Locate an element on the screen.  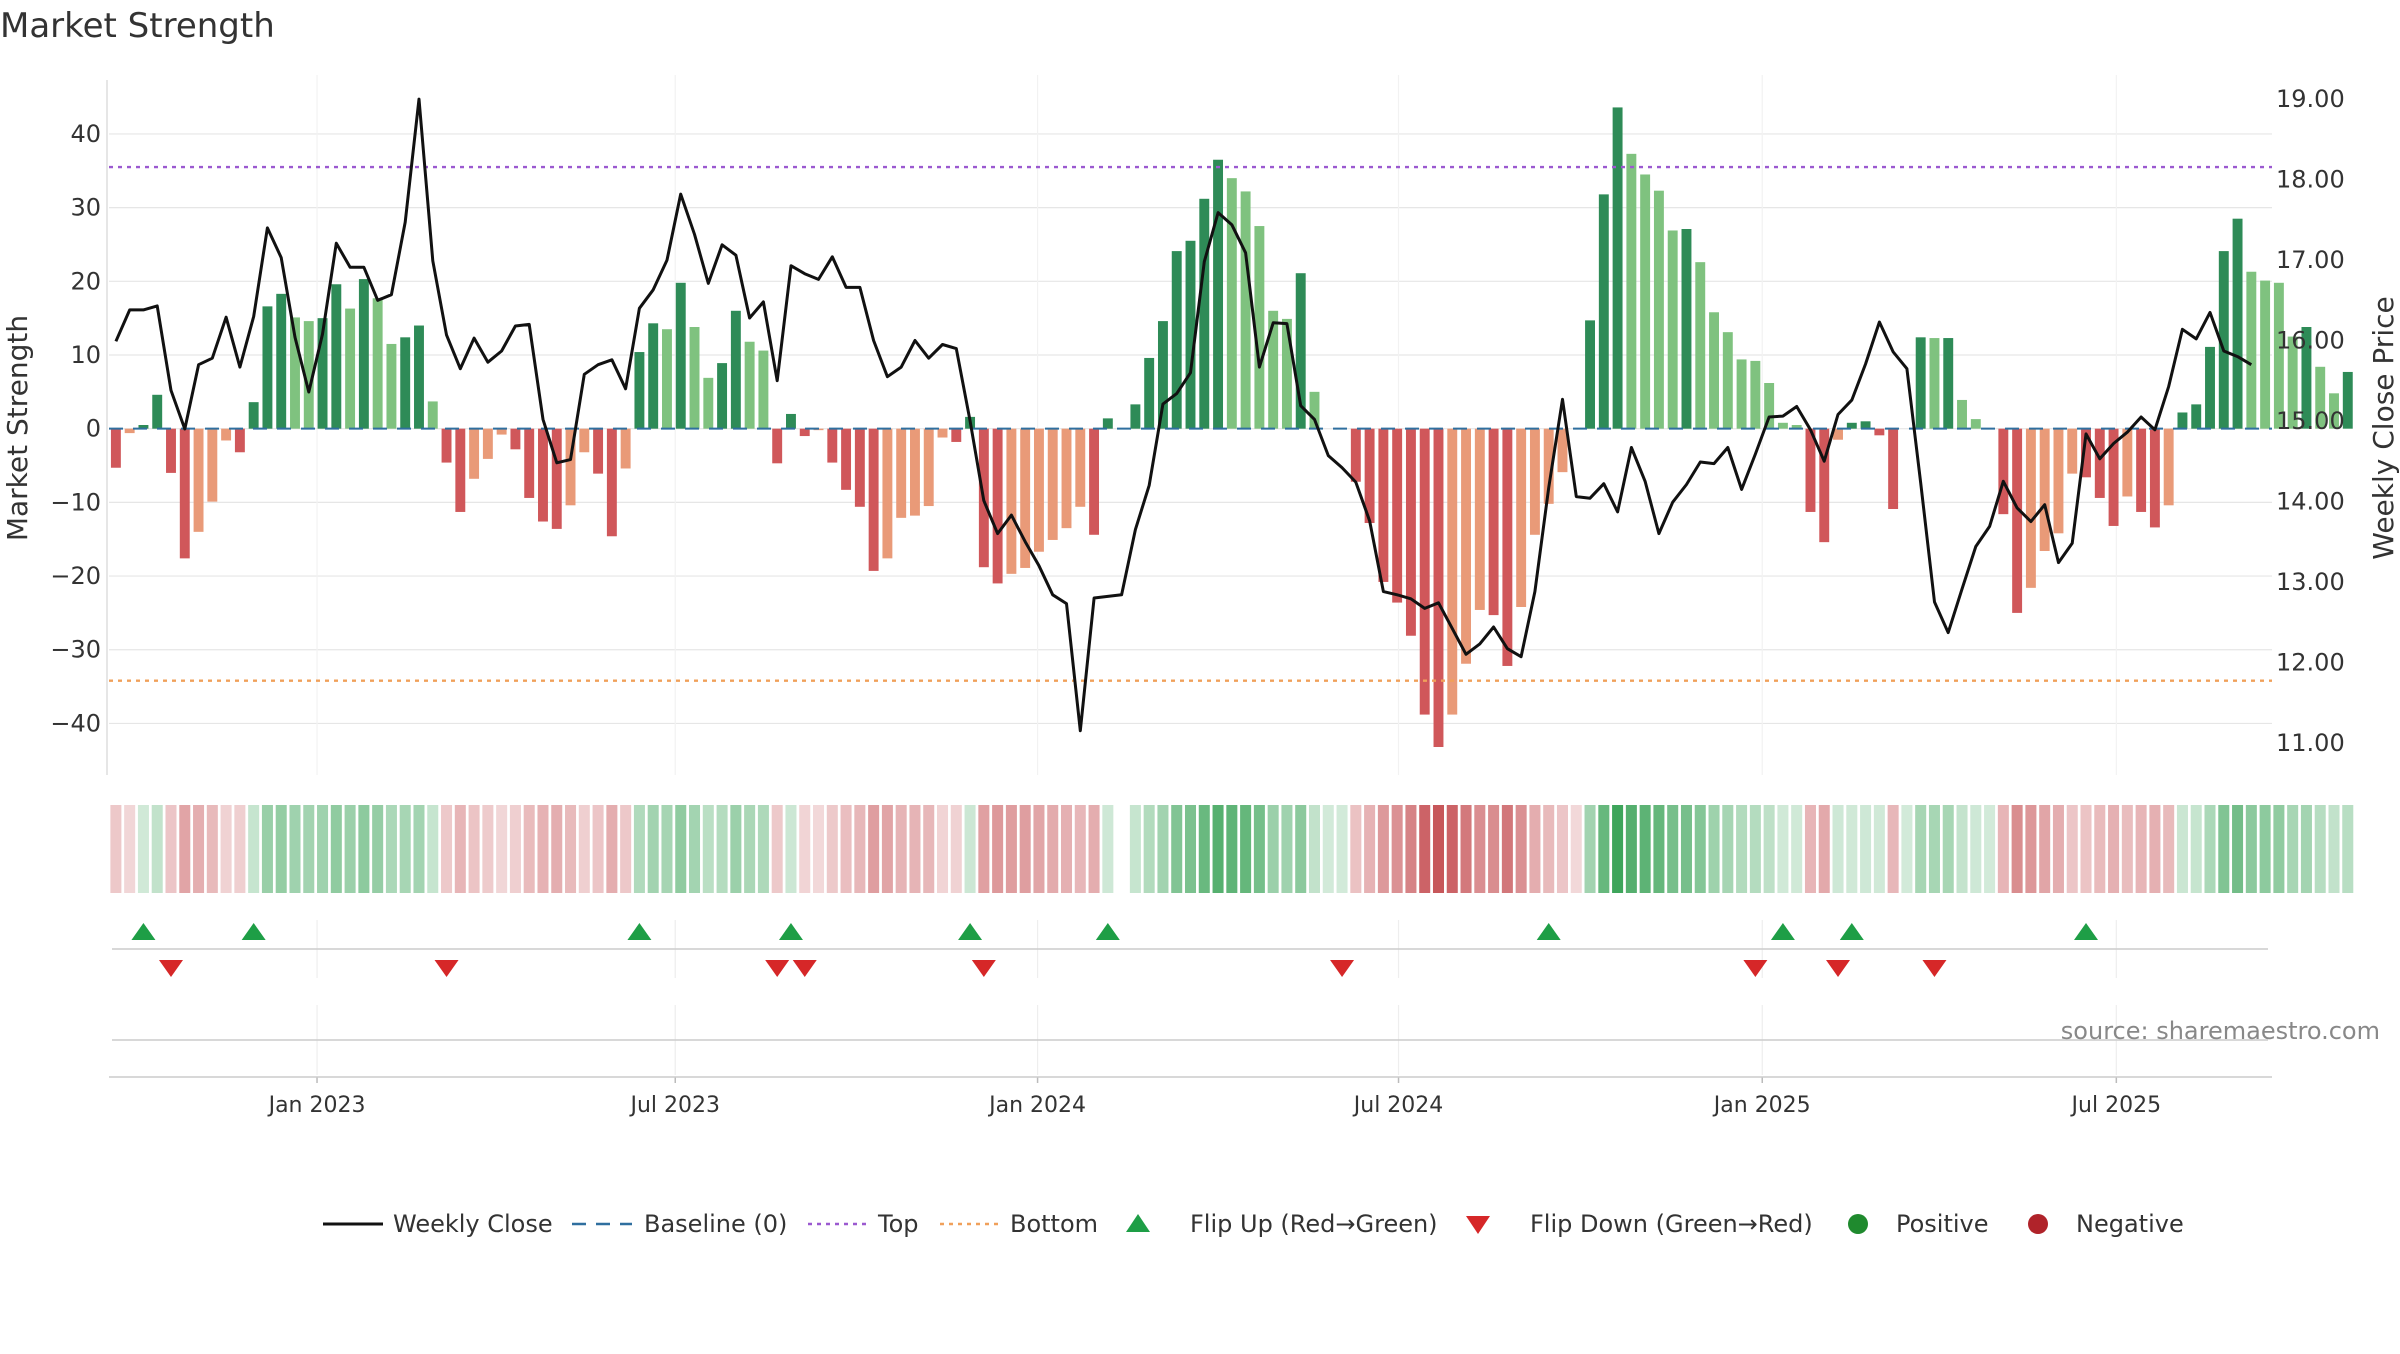
flip-markers: source: sharemaestro.com is located at coordinates (1244, 1000).